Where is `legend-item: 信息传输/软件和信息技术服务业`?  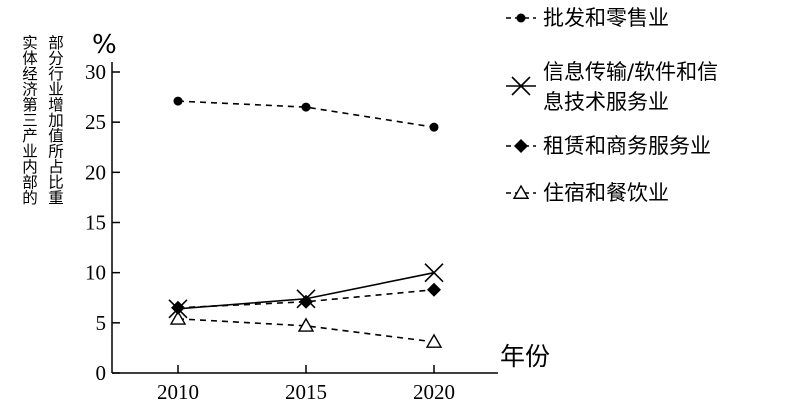
legend-item: 信息传输/软件和信息技术服务业 is located at coordinates (612, 87).